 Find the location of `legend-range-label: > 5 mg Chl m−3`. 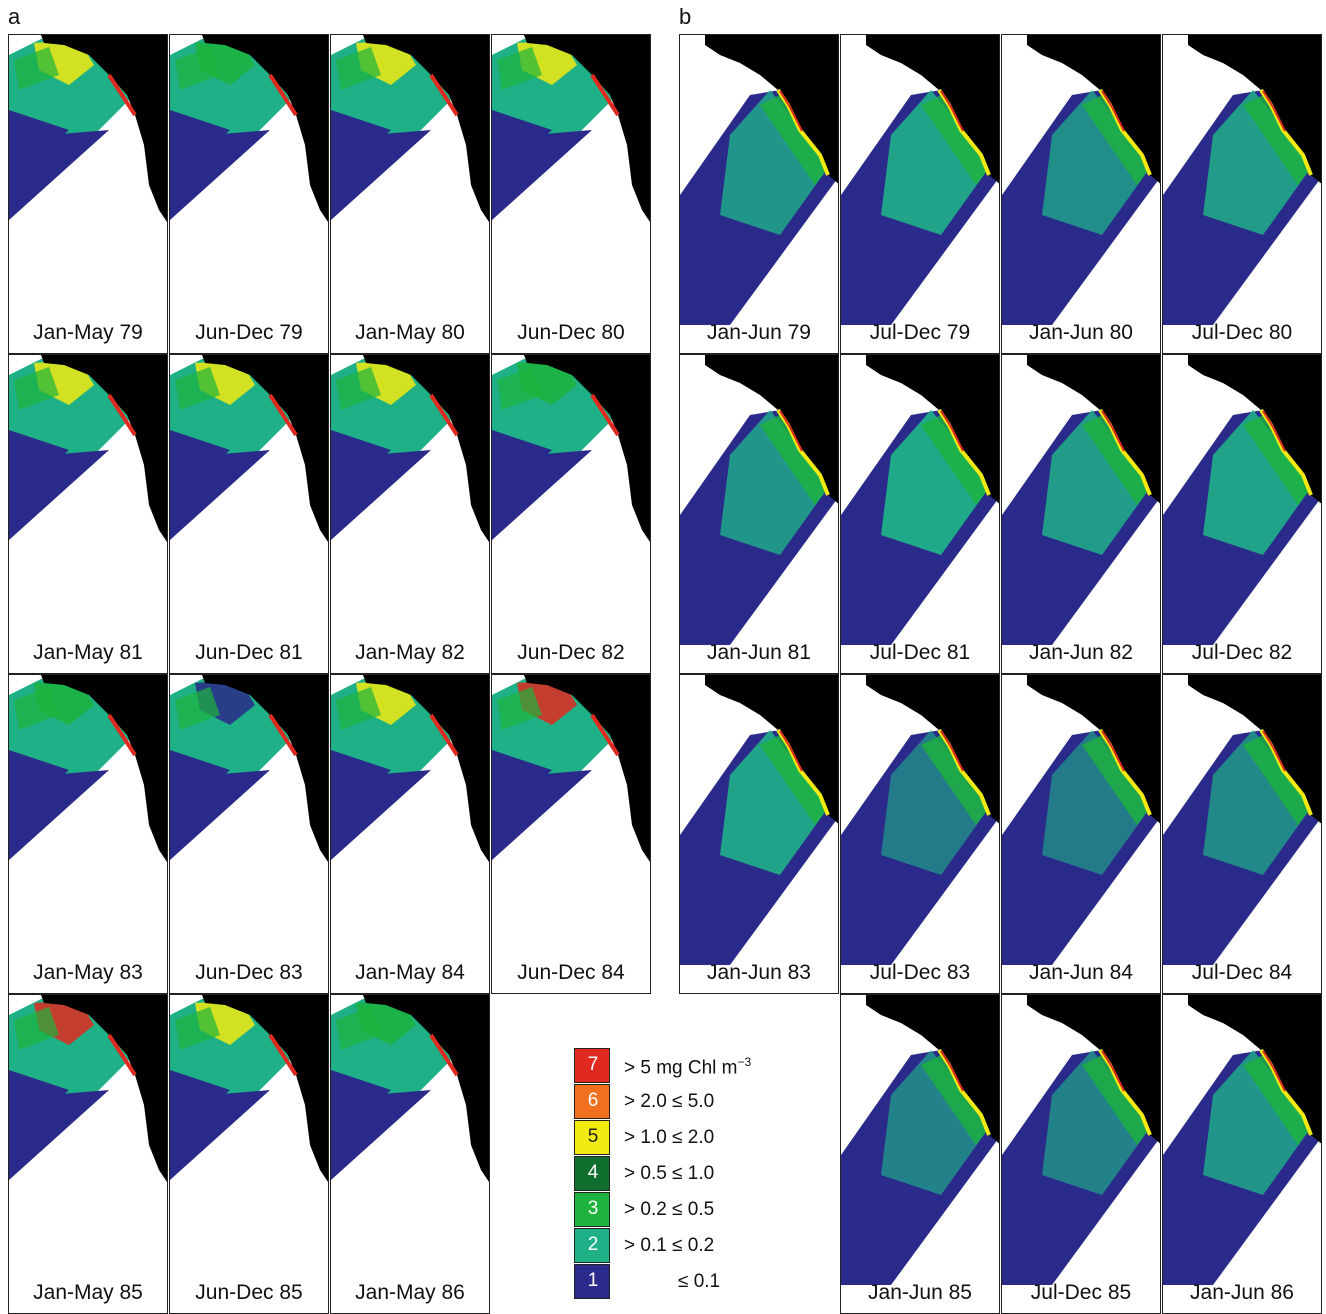

legend-range-label: > 5 mg Chl m−3 is located at coordinates (687, 1067).